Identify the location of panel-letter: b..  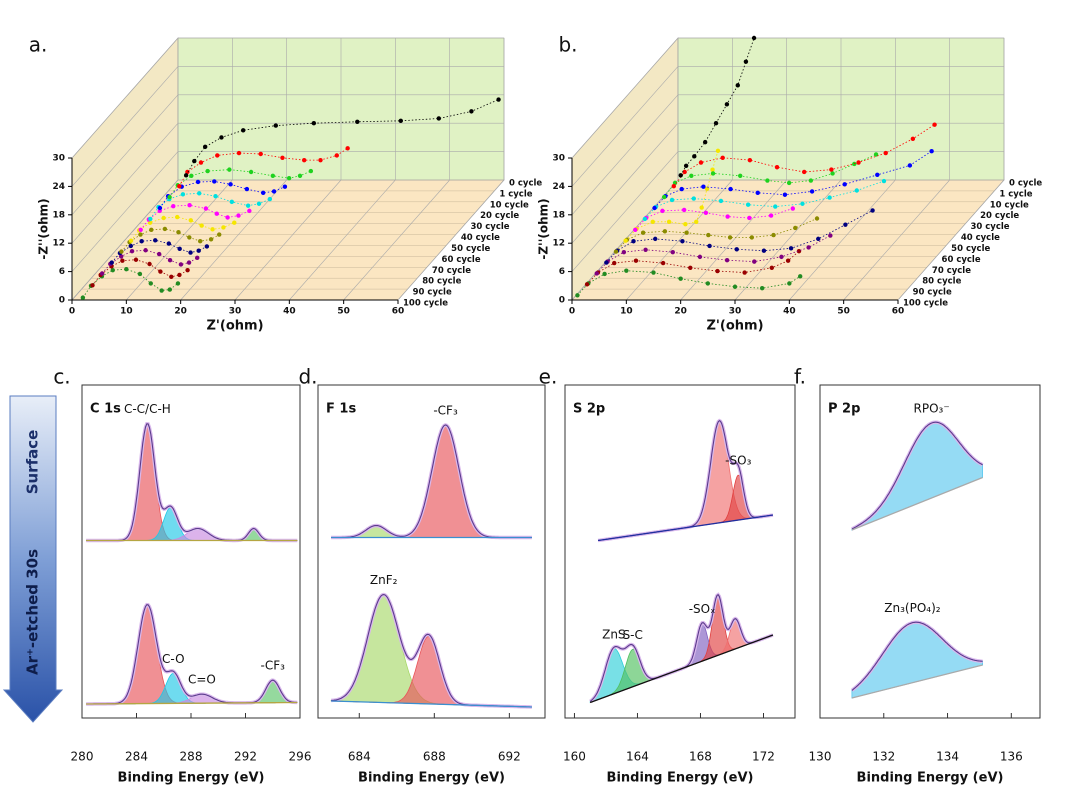
(567, 45).